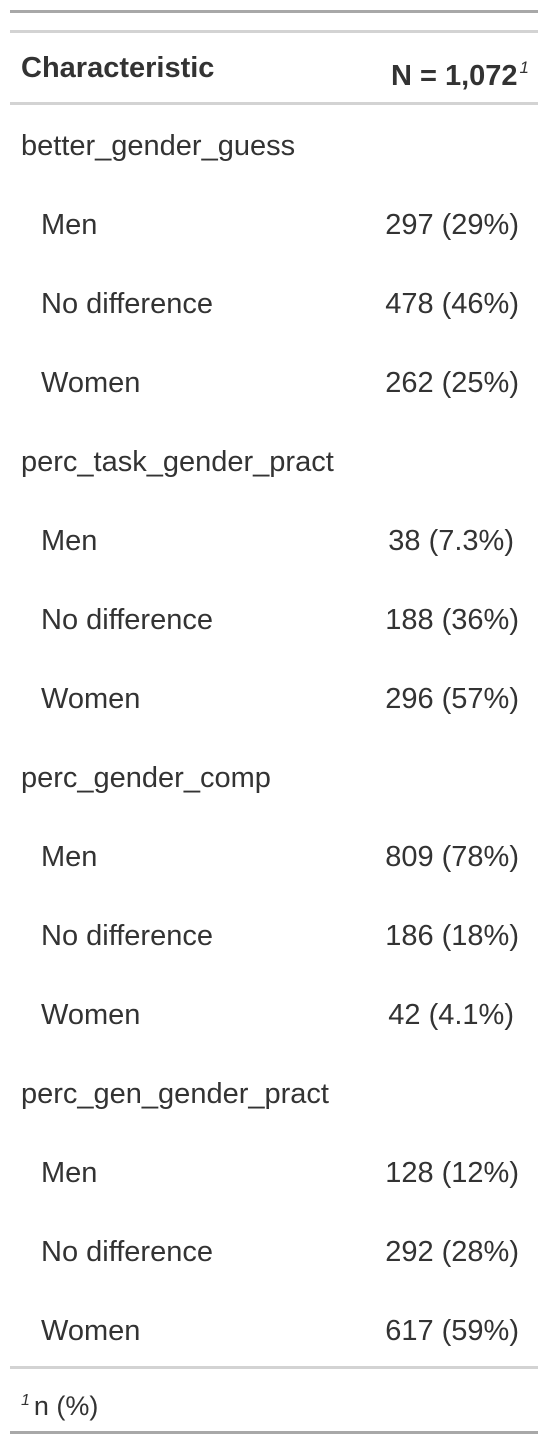  What do you see at coordinates (452, 699) in the screenshot?
I see `level-value: 296 (57%)` at bounding box center [452, 699].